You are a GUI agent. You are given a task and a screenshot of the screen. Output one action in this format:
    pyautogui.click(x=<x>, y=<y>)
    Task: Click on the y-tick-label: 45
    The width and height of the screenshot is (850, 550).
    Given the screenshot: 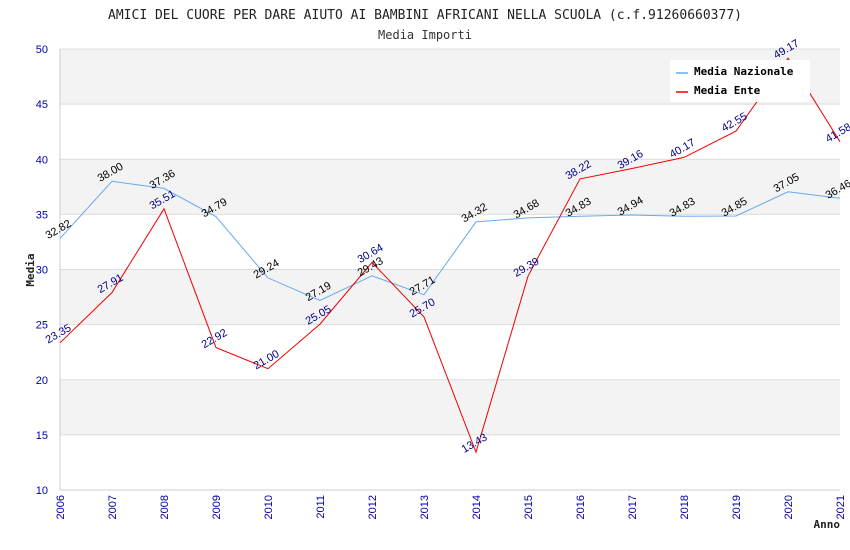 What is the action you would take?
    pyautogui.click(x=42, y=105)
    